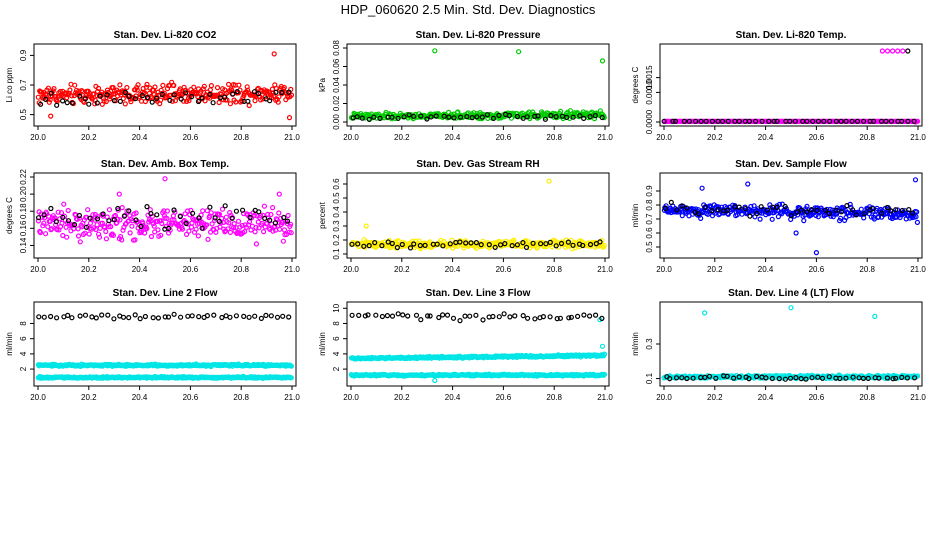 The image size is (936, 540). Describe the element at coordinates (23, 177) in the screenshot. I see `y-tick-label: 0.22` at that location.